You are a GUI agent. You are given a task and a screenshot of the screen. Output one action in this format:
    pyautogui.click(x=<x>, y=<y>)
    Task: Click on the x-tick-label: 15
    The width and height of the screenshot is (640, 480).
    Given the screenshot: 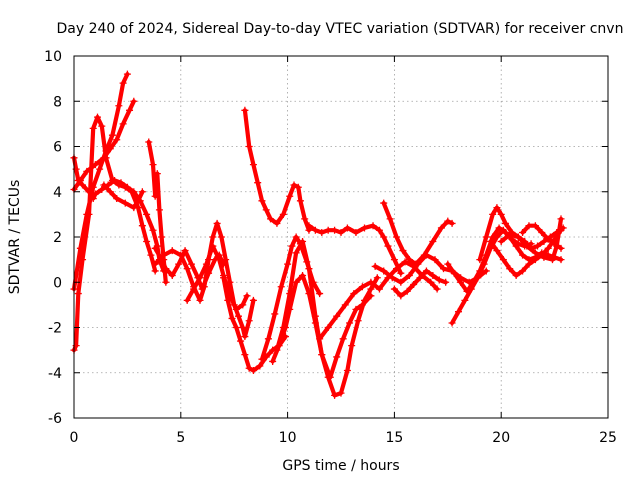 What is the action you would take?
    pyautogui.click(x=394, y=438)
    